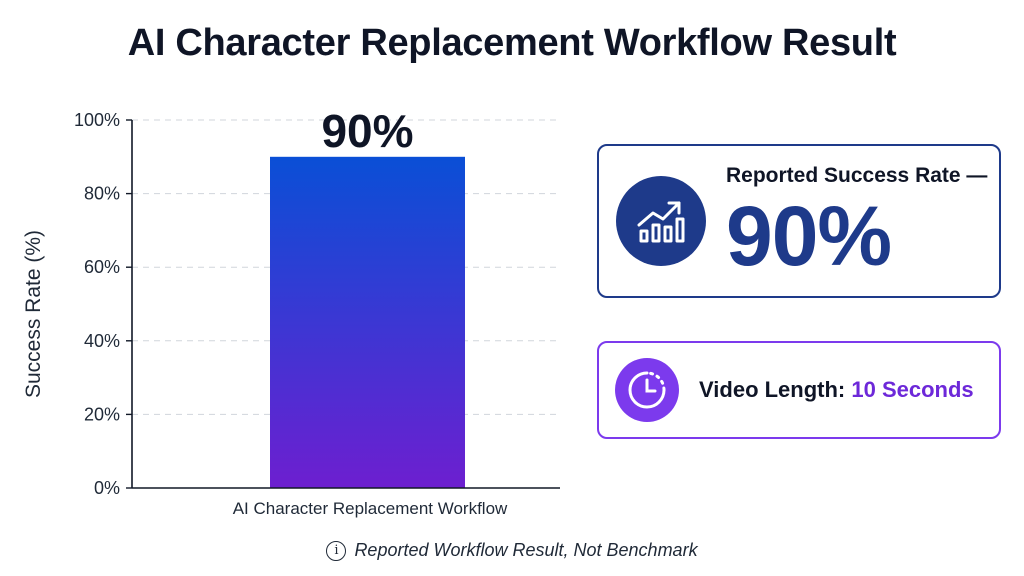 This screenshot has height=576, width=1024. Describe the element at coordinates (367, 322) in the screenshot. I see `bar-ai-character-replacement-workflow` at that location.